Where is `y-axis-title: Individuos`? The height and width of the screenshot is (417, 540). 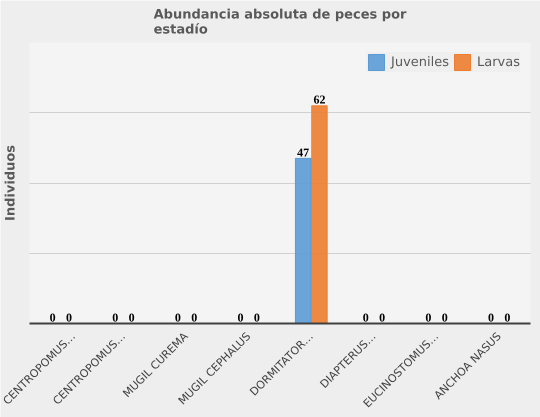 y-axis-title: Individuos is located at coordinates (11, 183).